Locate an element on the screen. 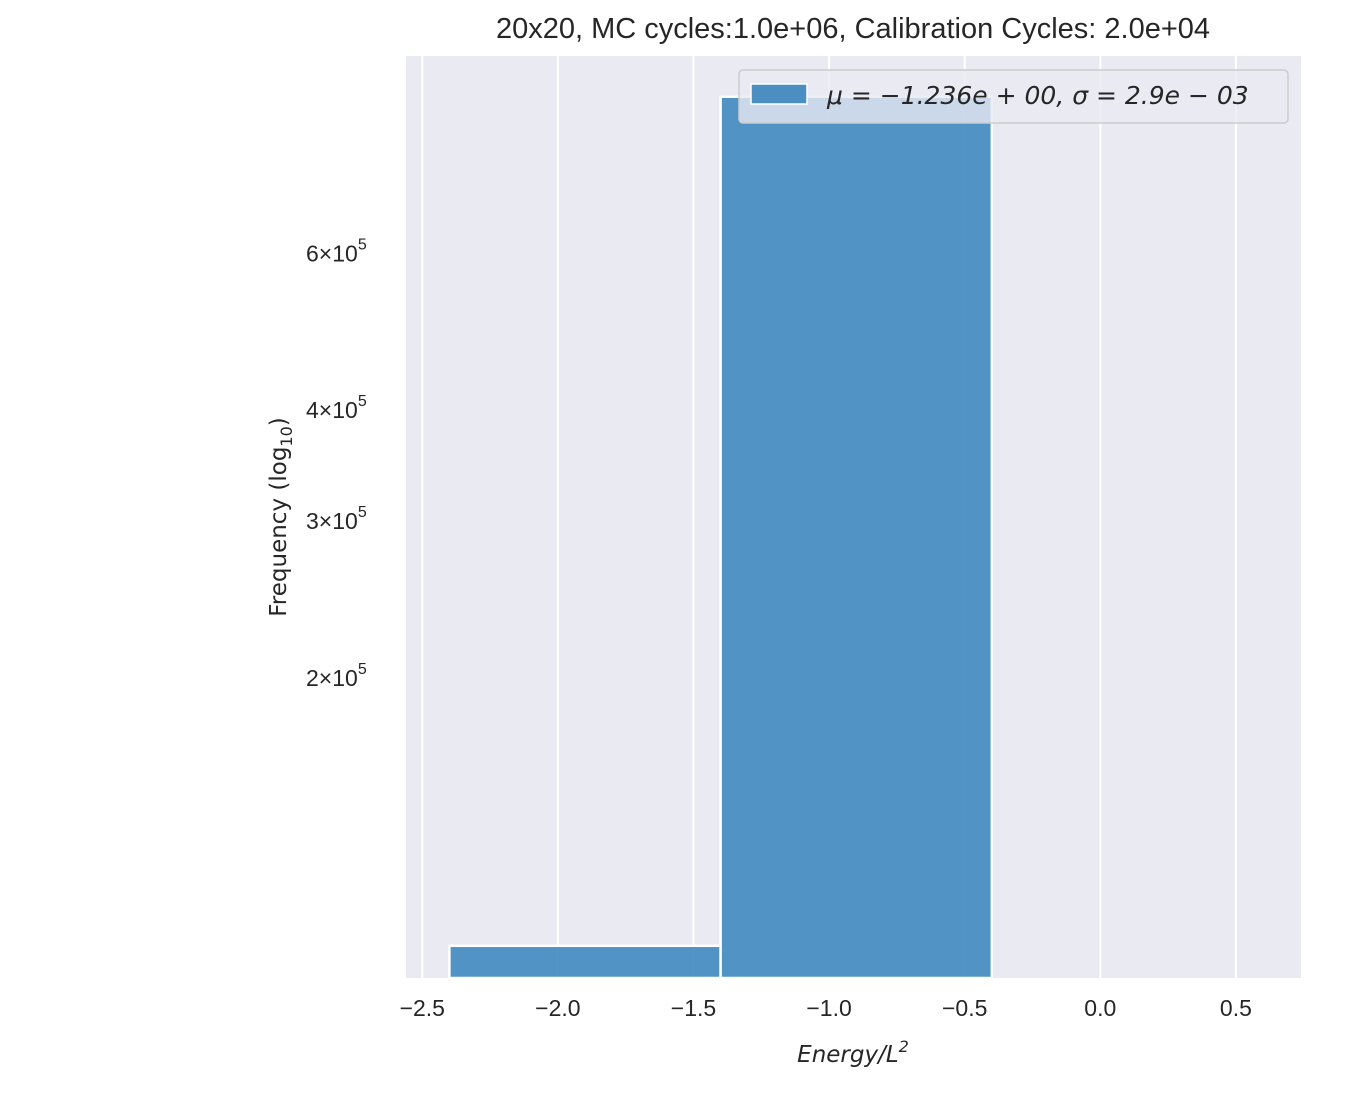  x-tick-label: −0.5 is located at coordinates (964, 1008).